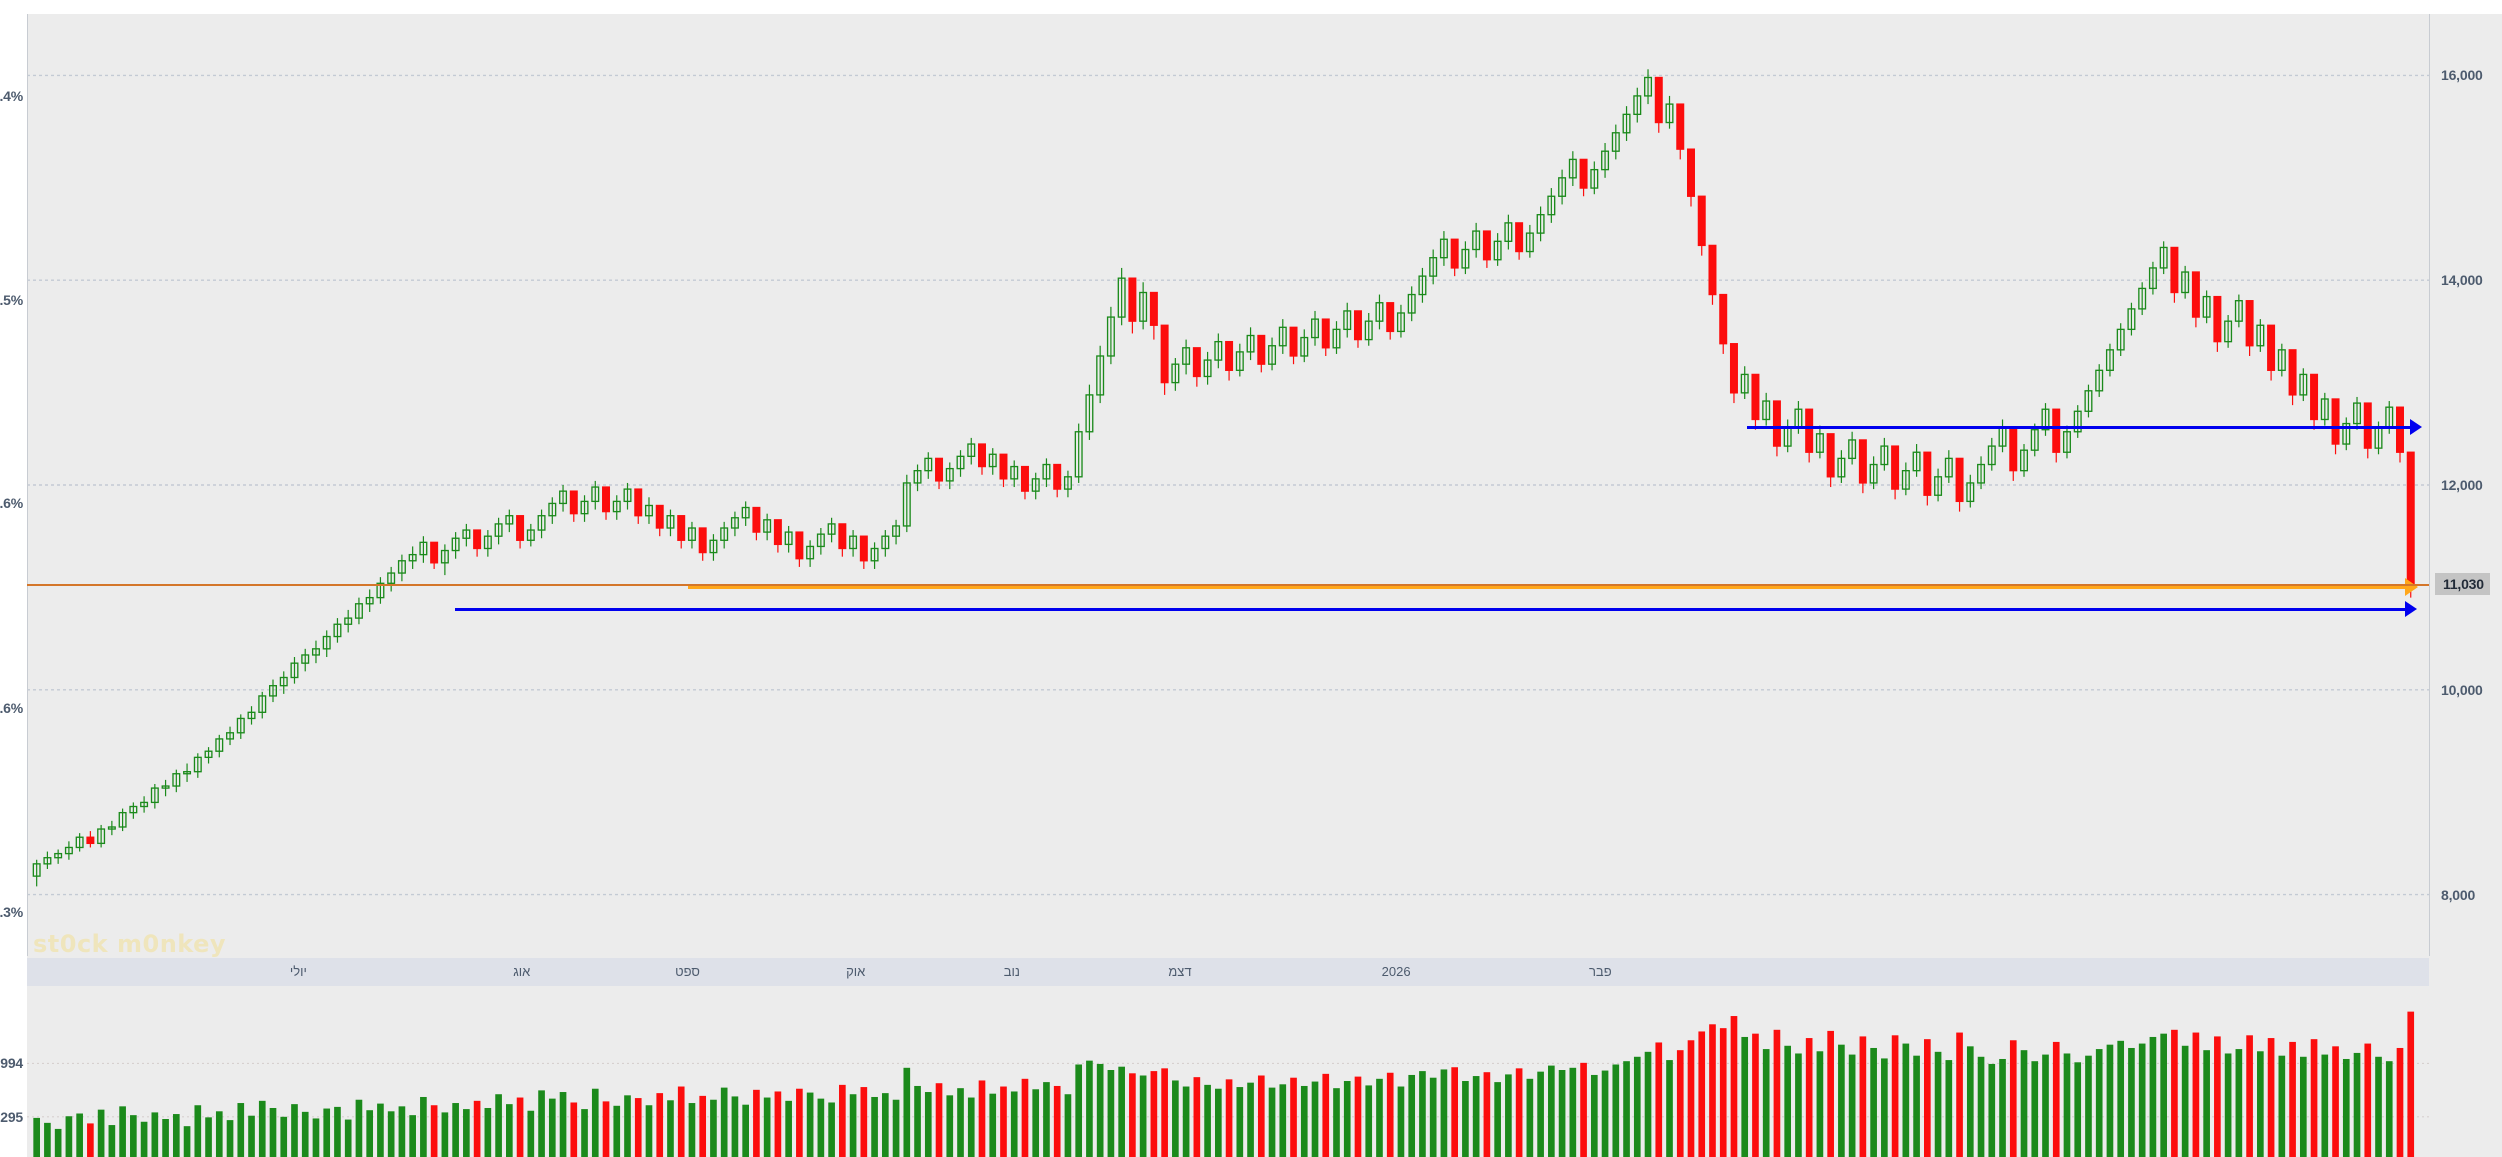 This screenshot has height=1157, width=2502. What do you see at coordinates (1429, 609) in the screenshot?
I see `lower-support-line` at bounding box center [1429, 609].